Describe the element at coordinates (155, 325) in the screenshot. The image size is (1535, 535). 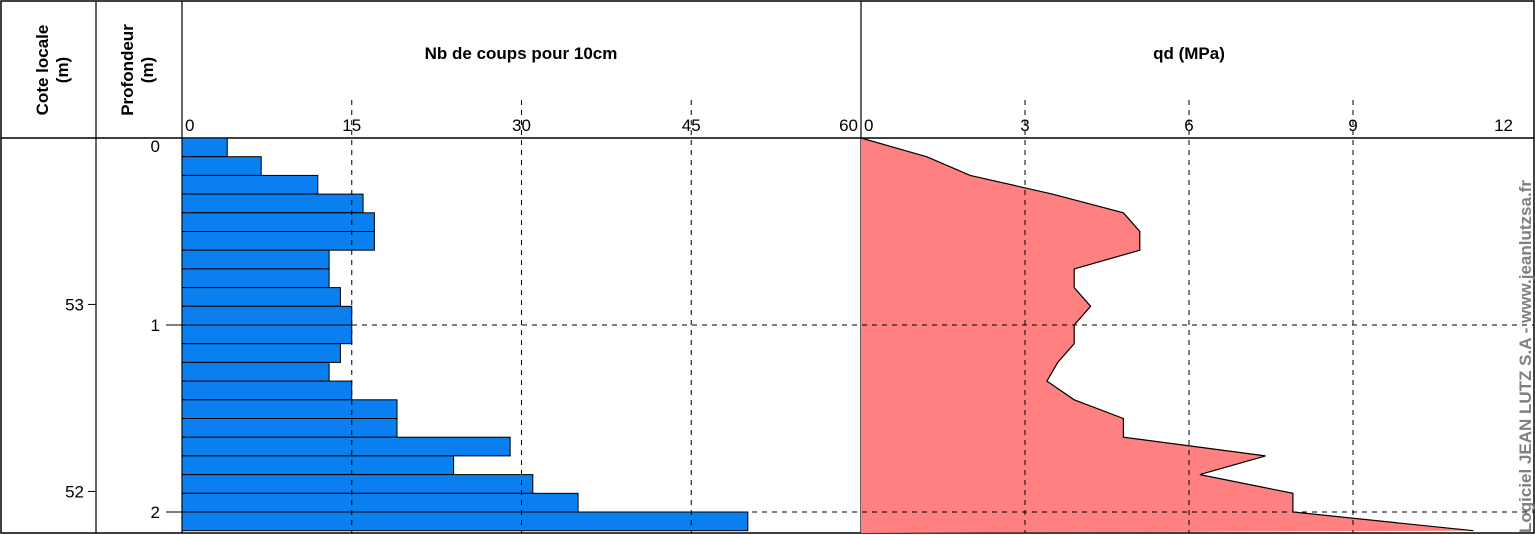
I see `depth-tick-label: 1` at that location.